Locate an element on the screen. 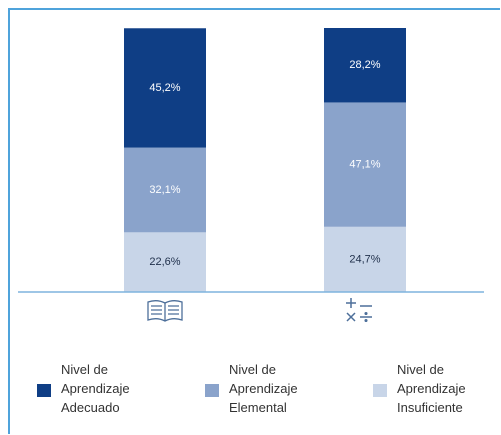 The width and height of the screenshot is (501, 435). legend-label: Nivel de Aprendizaje Adecuado is located at coordinates (95, 388).